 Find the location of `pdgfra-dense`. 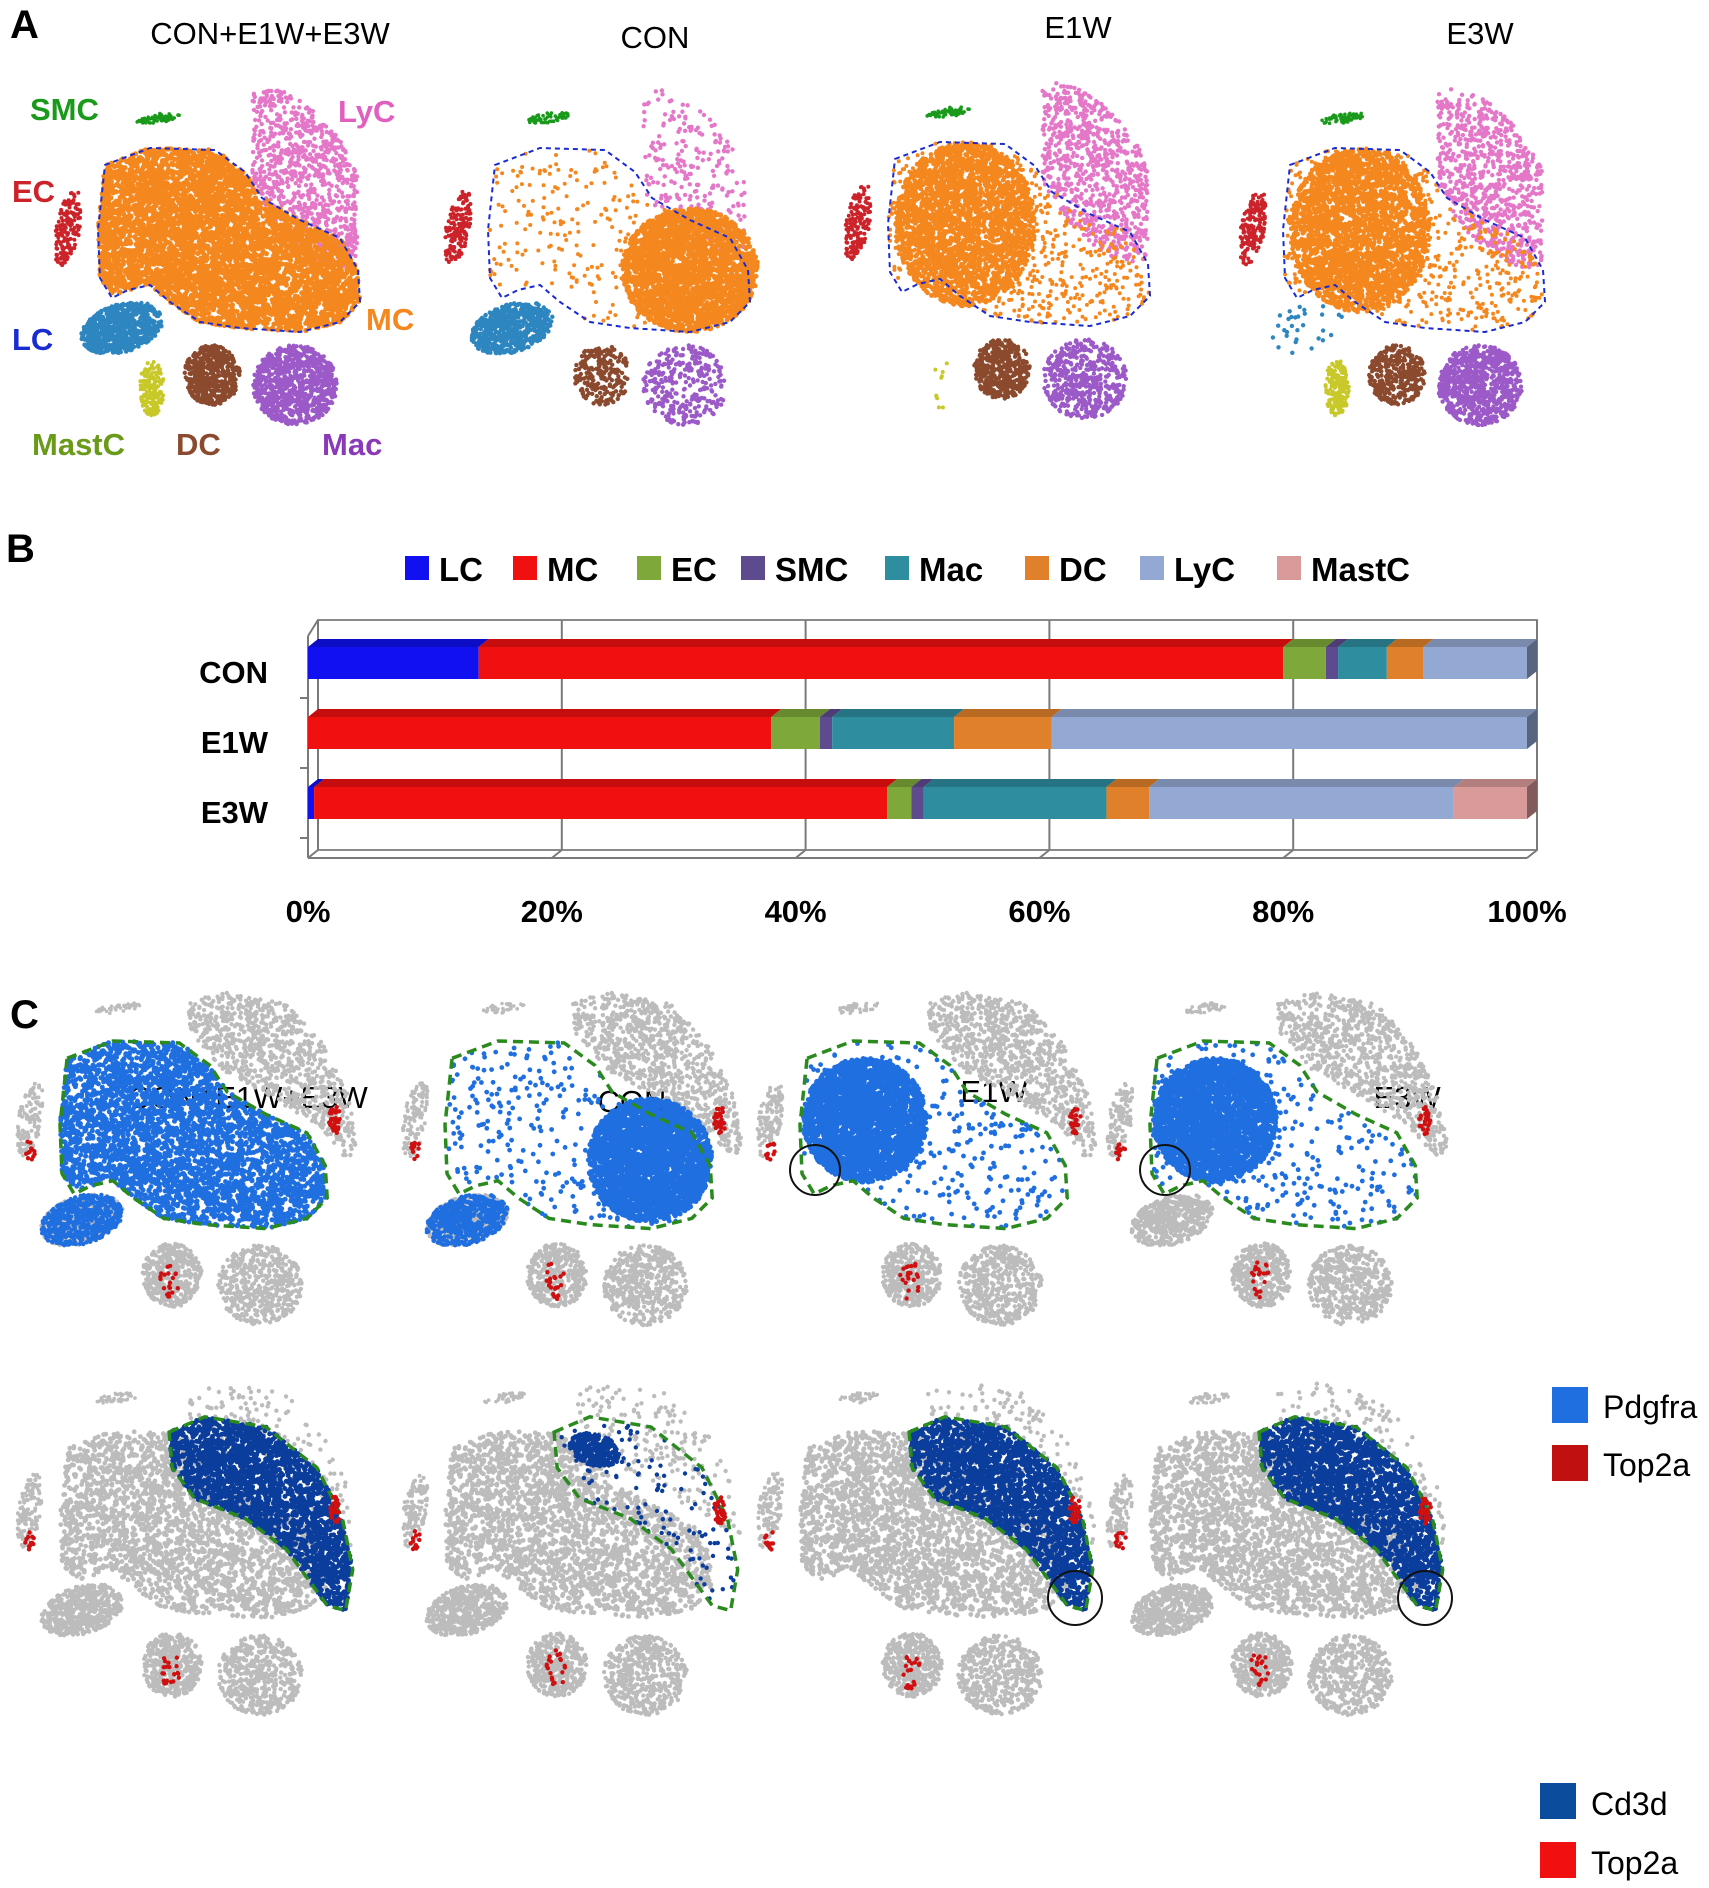

pdgfra-dense is located at coordinates (865, 1120).